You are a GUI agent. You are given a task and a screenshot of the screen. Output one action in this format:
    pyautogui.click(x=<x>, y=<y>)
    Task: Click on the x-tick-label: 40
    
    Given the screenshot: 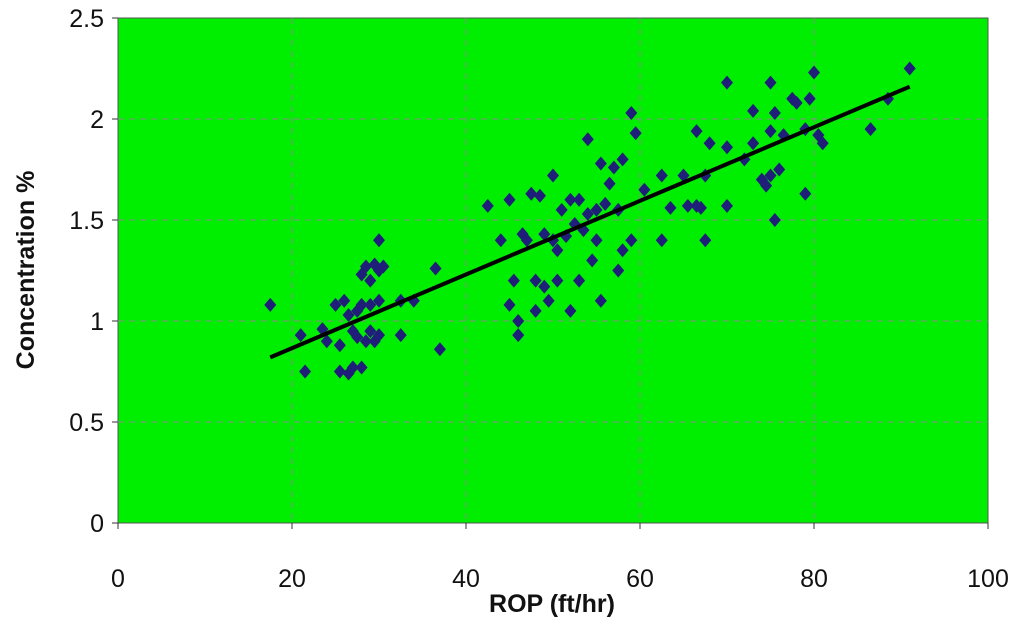 What is the action you would take?
    pyautogui.click(x=466, y=579)
    